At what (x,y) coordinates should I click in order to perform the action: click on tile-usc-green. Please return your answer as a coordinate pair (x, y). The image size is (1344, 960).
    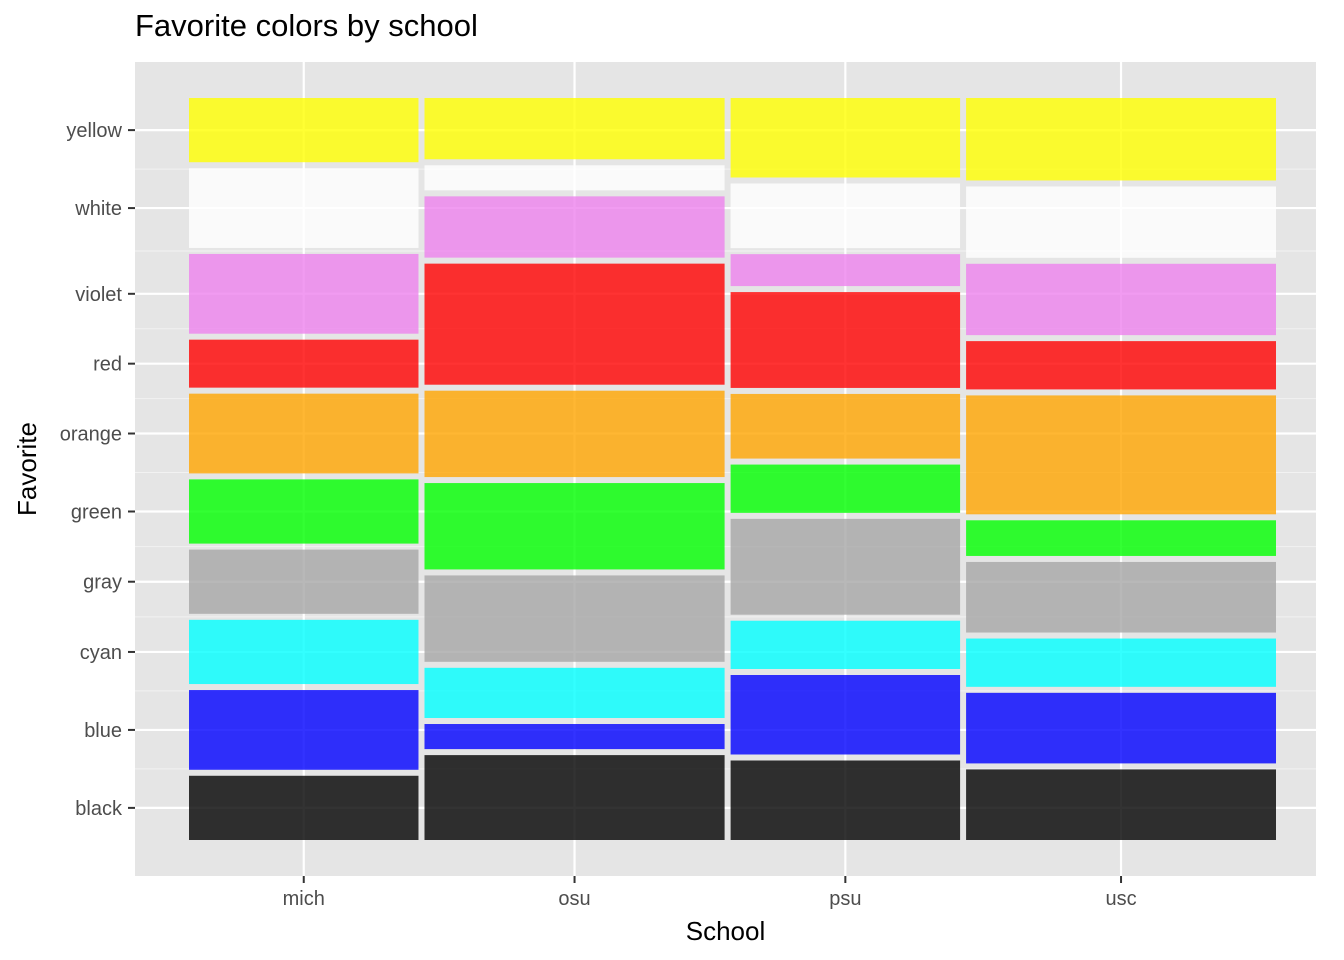
    Looking at the image, I should click on (1121, 538).